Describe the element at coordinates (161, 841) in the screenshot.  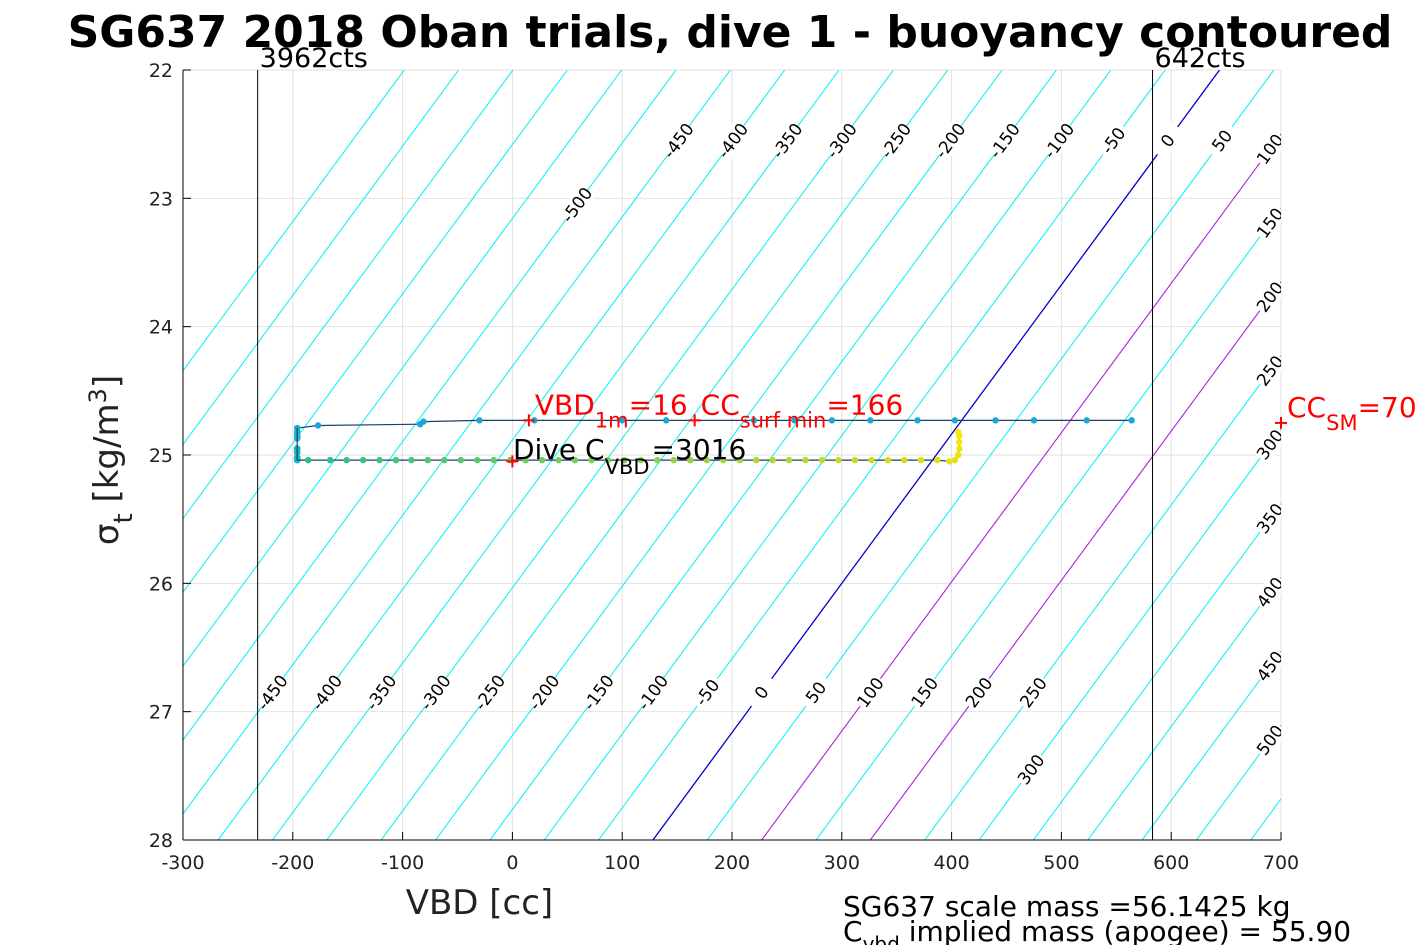
I see `y-tick-label: 28` at that location.